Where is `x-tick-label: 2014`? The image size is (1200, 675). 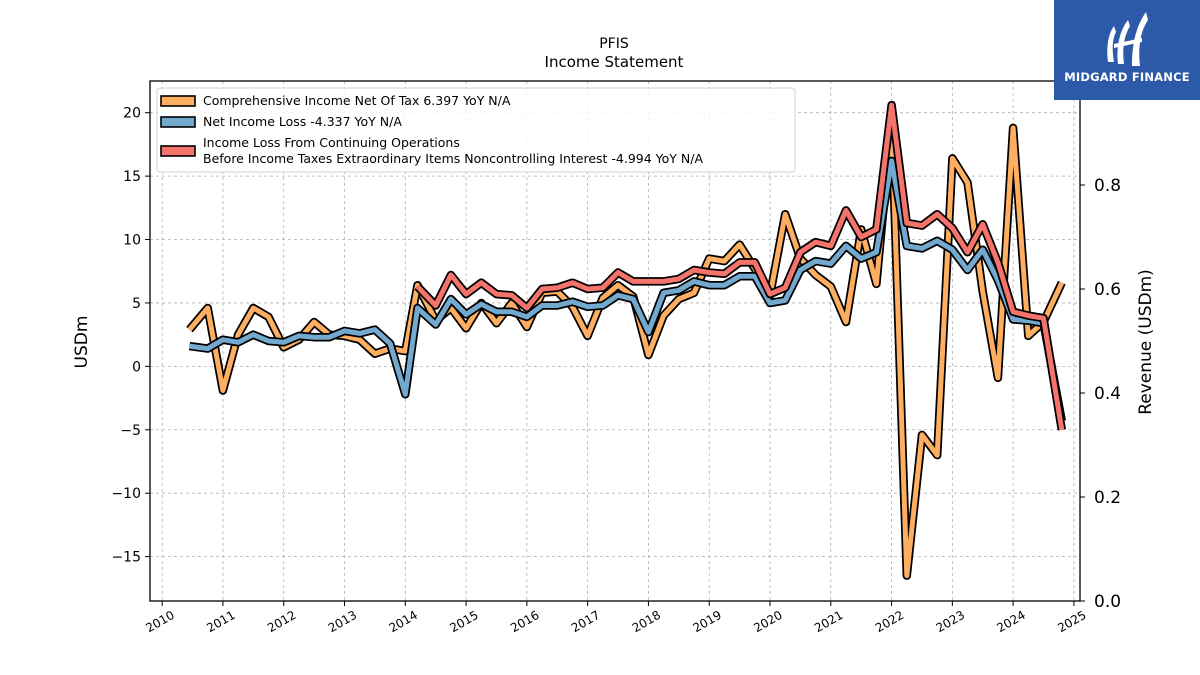 x-tick-label: 2014 is located at coordinates (403, 621).